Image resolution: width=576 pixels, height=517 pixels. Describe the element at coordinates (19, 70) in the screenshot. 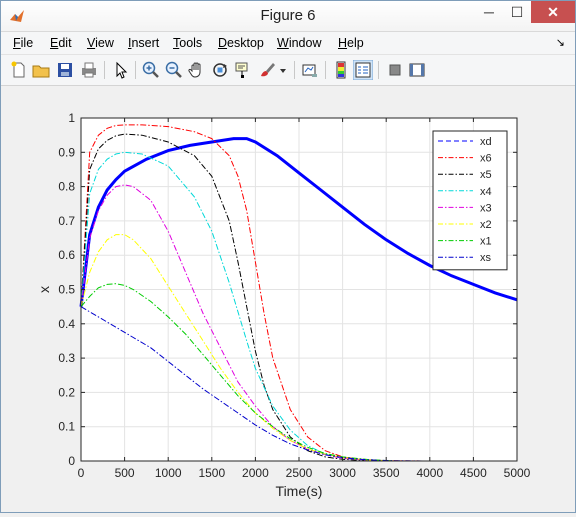

I see `new-figure-icon` at that location.